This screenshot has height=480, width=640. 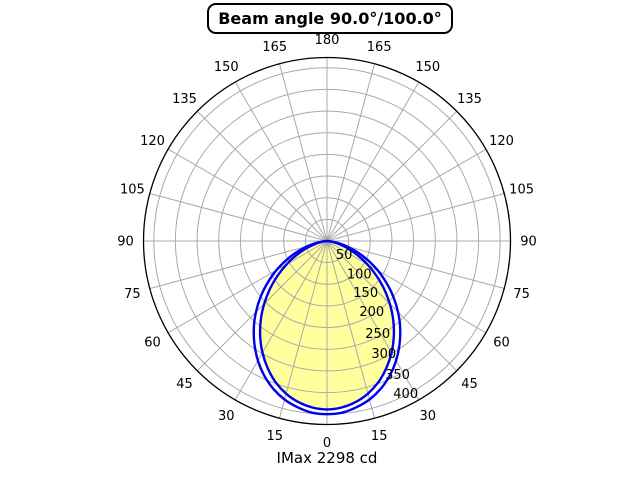 I want to click on chart-title: Beam angle 90.0°/100.0°, so click(x=330, y=18).